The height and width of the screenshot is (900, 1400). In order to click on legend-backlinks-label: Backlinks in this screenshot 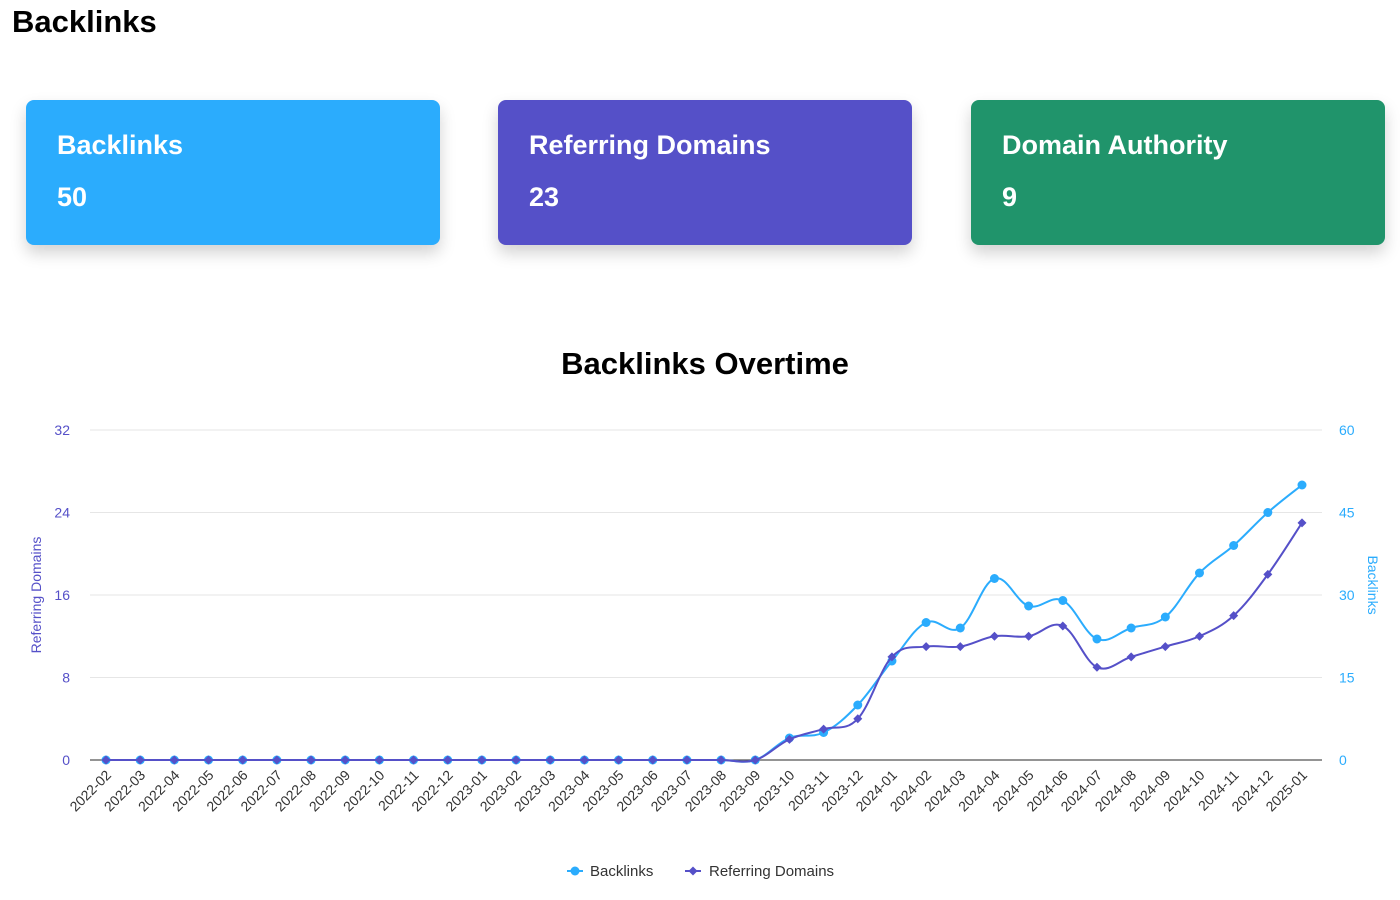, I will do `click(621, 871)`.